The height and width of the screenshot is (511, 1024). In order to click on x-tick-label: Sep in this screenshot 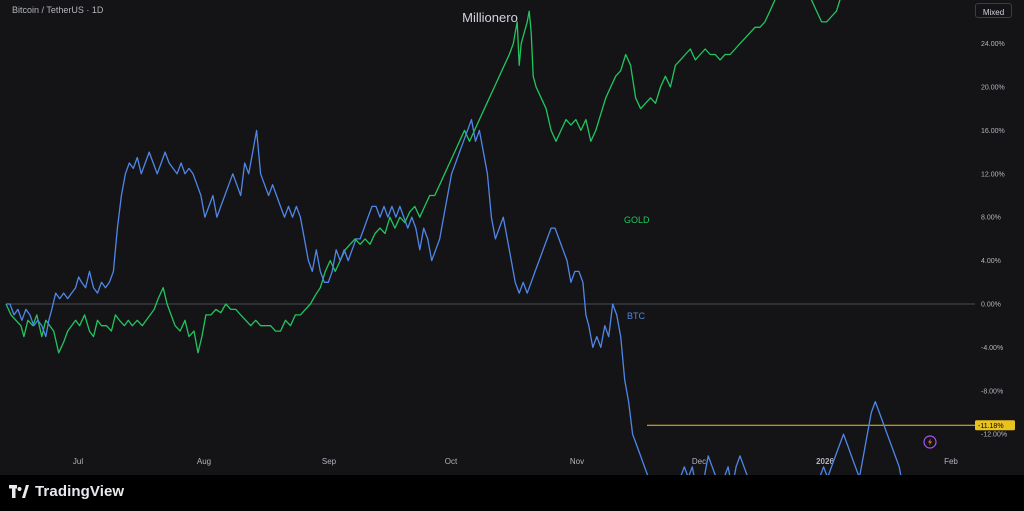, I will do `click(329, 461)`.